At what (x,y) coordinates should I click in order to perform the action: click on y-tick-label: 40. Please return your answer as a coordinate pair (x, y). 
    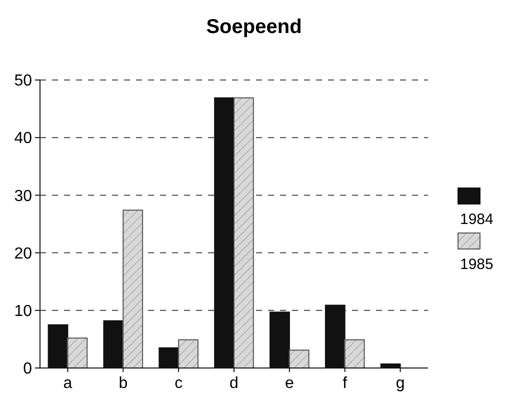
    Looking at the image, I should click on (23, 139).